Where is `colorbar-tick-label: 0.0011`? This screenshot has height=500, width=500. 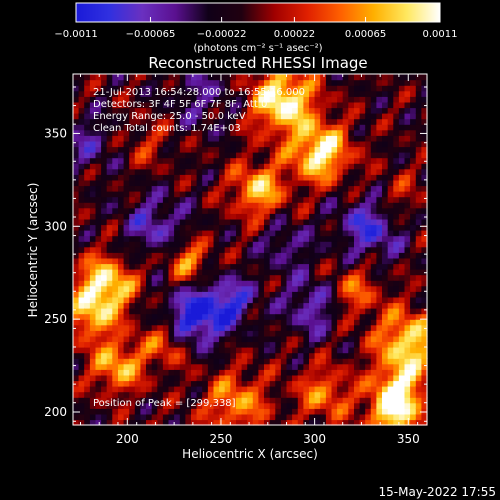
colorbar-tick-label: 0.0011 is located at coordinates (440, 34).